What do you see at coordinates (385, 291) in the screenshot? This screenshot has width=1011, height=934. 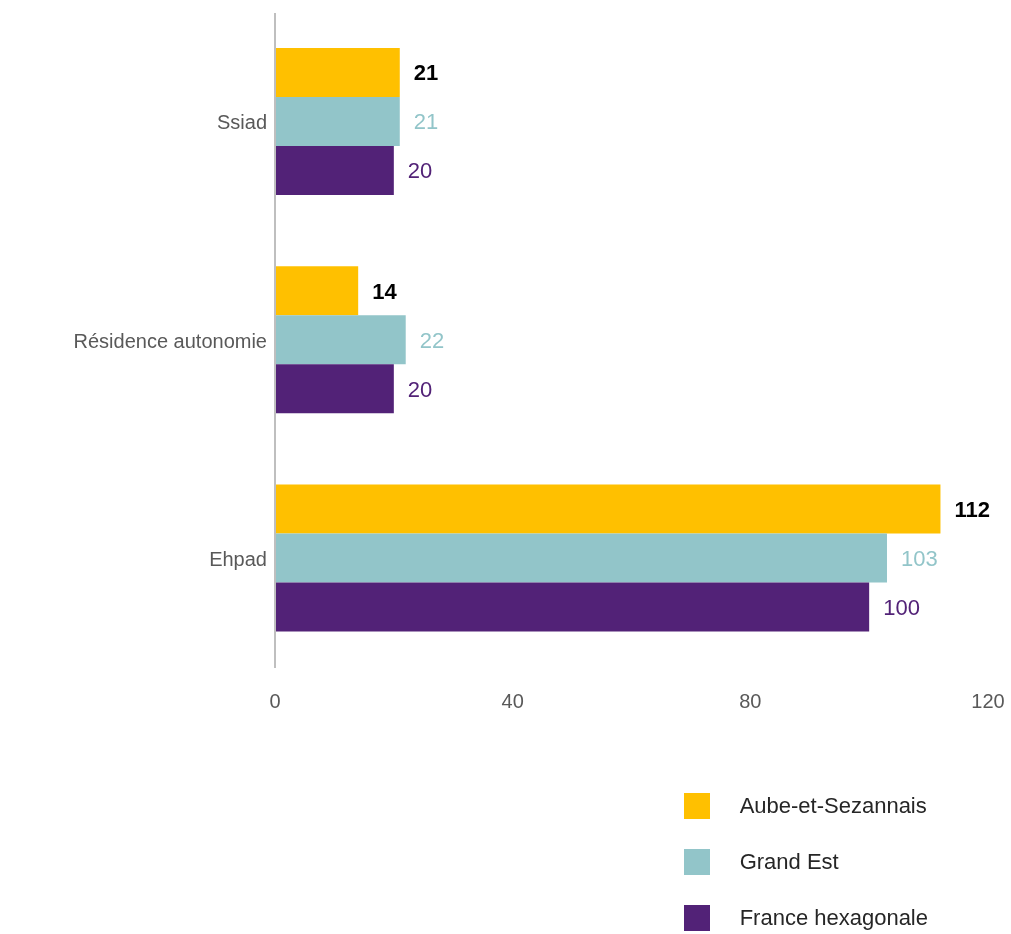 I see `data-label: 14` at bounding box center [385, 291].